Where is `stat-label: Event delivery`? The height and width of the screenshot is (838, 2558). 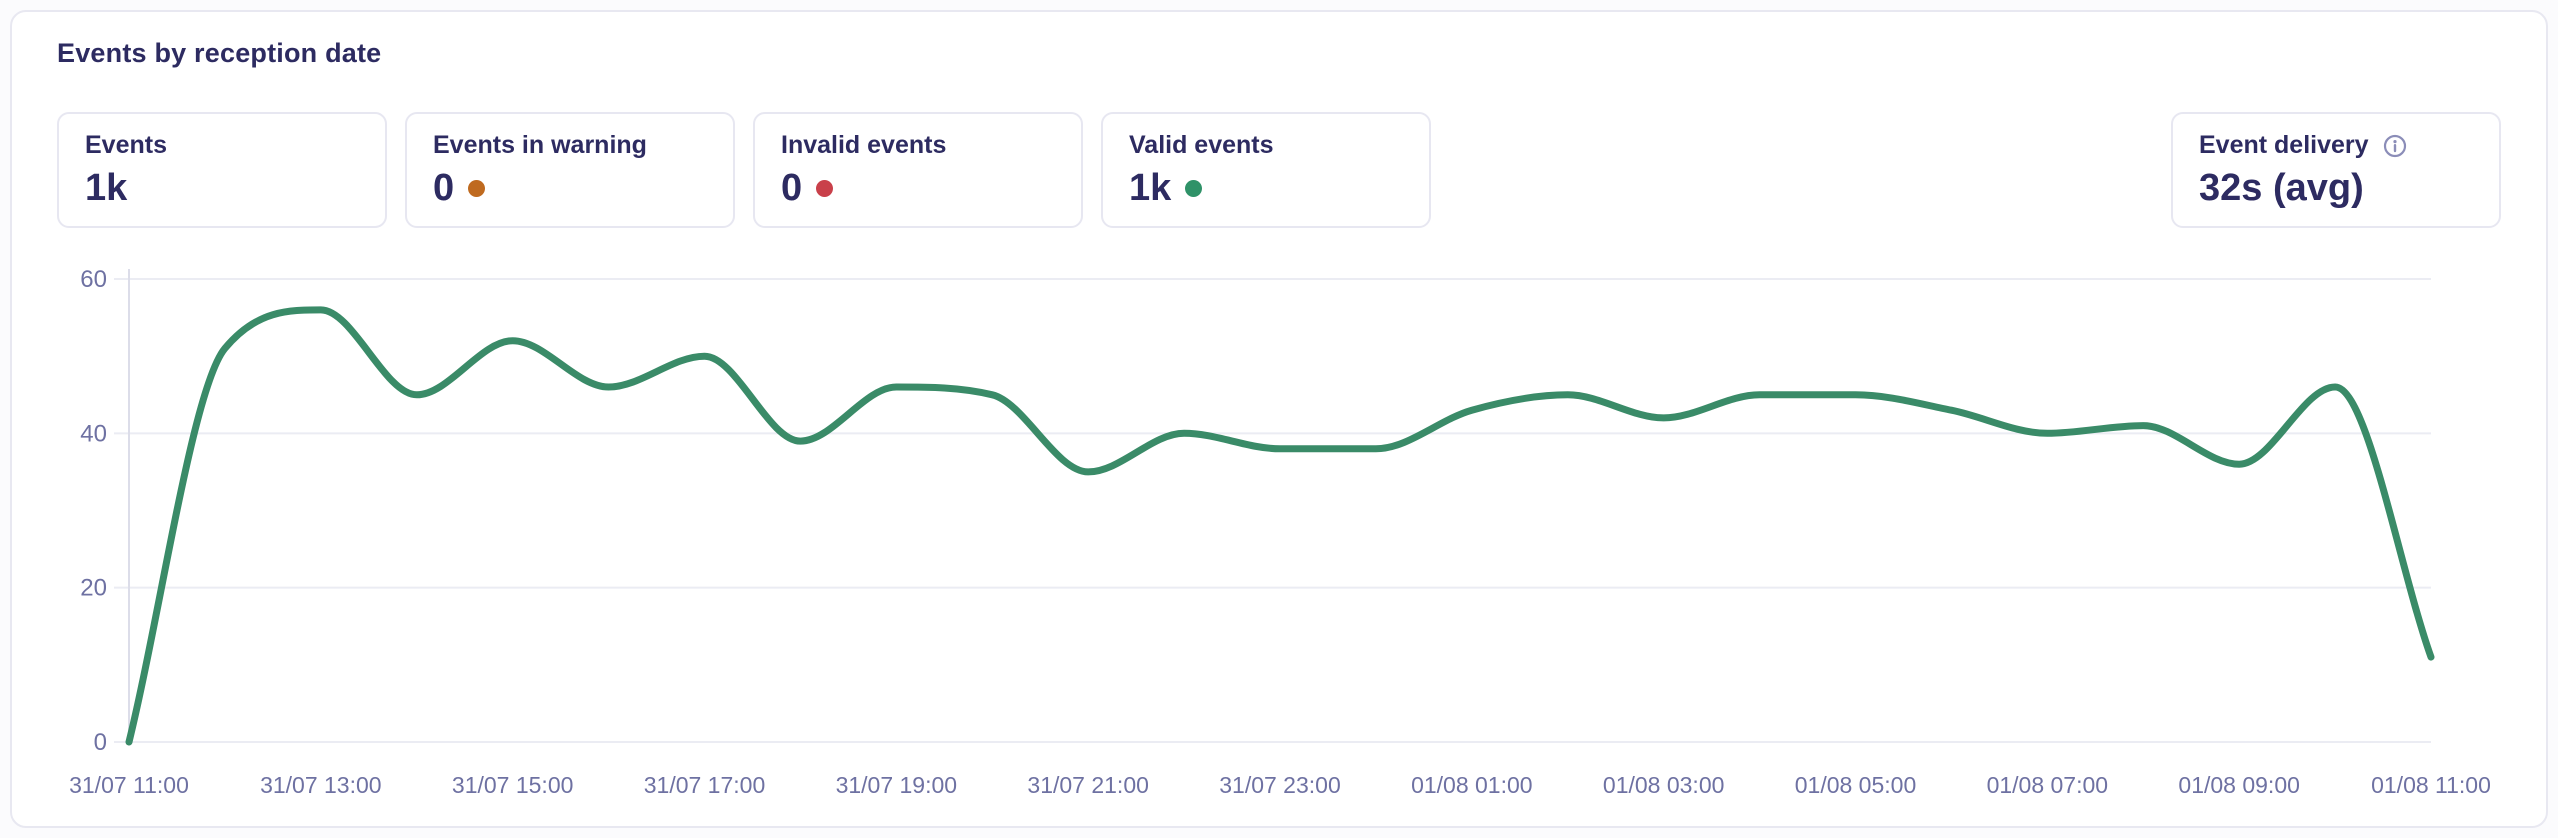 stat-label: Event delivery is located at coordinates (2284, 145).